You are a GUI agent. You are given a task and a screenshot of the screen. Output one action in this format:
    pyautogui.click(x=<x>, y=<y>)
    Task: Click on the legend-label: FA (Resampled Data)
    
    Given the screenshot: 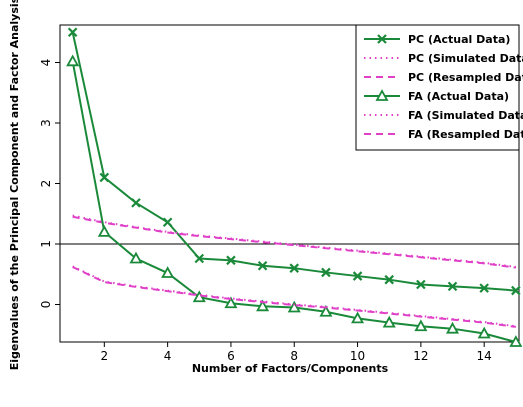 What is the action you would take?
    pyautogui.click(x=465, y=134)
    